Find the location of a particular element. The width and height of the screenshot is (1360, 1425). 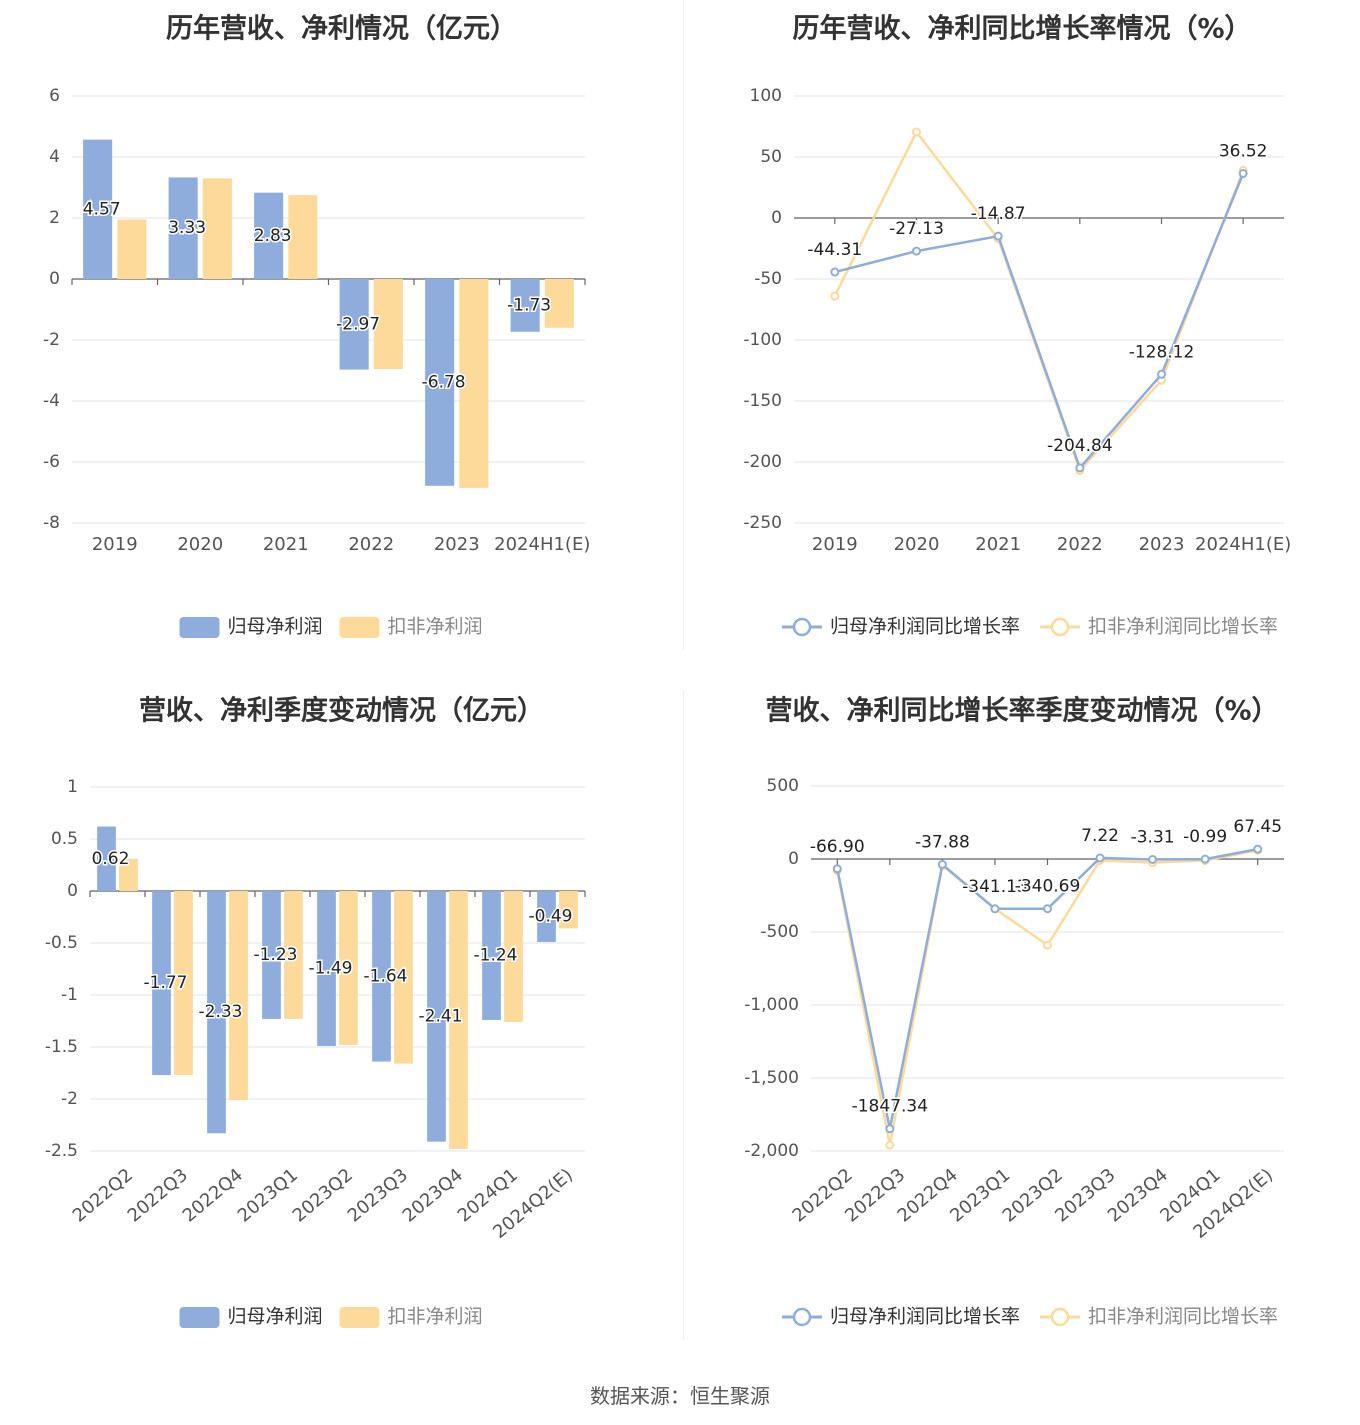

bar-data-label: -1.24 is located at coordinates (496, 955).